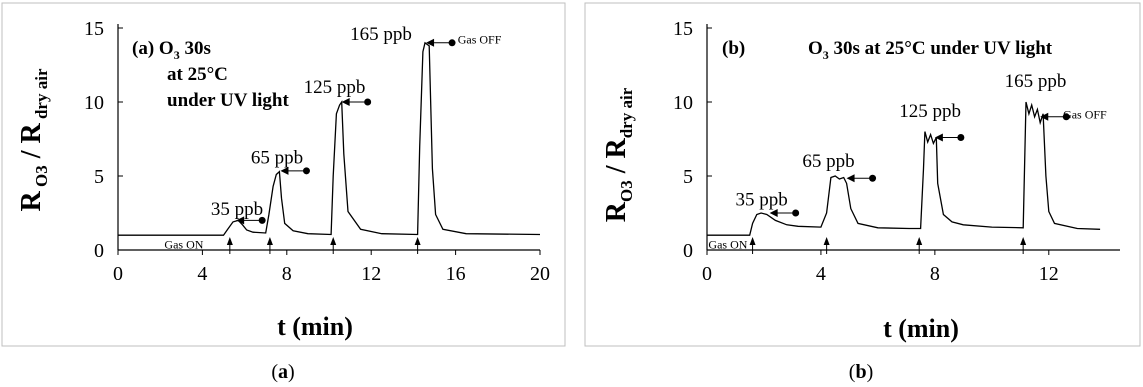 The image size is (1143, 387). I want to click on panel-a-ylabel: R O3 / R dry air, so click(33, 139).